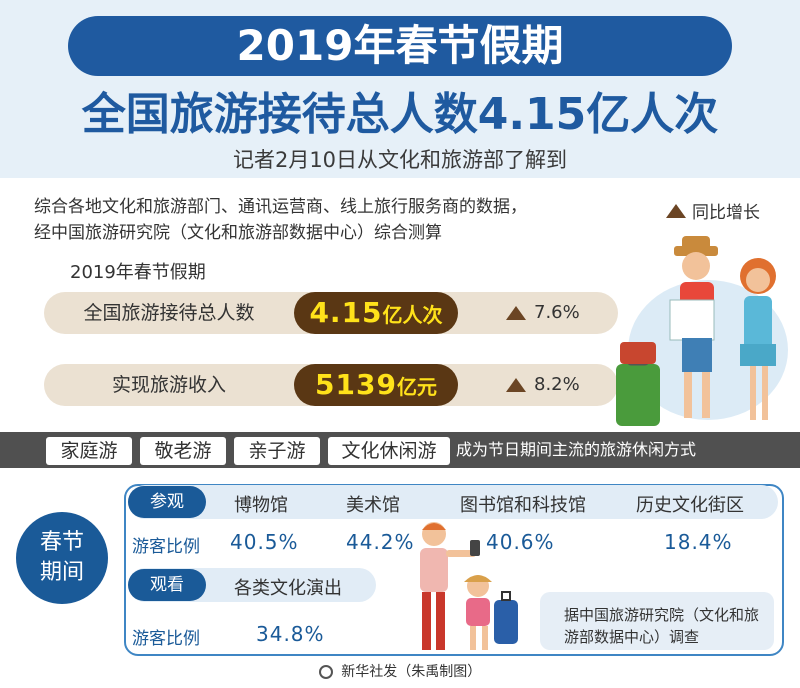  What do you see at coordinates (380, 542) in the screenshot?
I see `value-art-gallery: 44.2%` at bounding box center [380, 542].